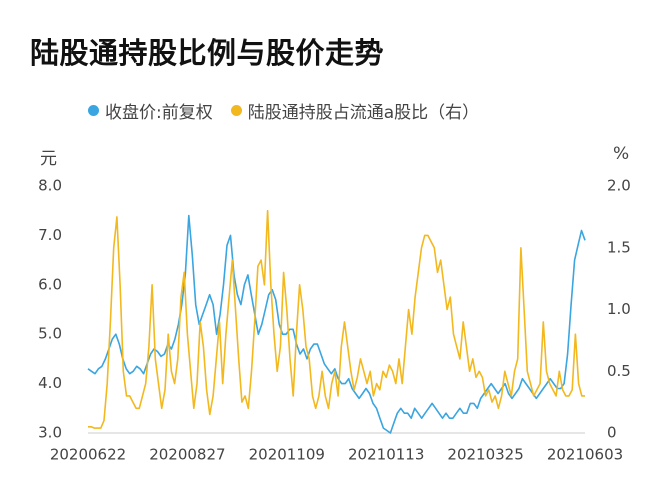  Describe the element at coordinates (50, 284) in the screenshot. I see `left-tick-label: 6.0` at that location.